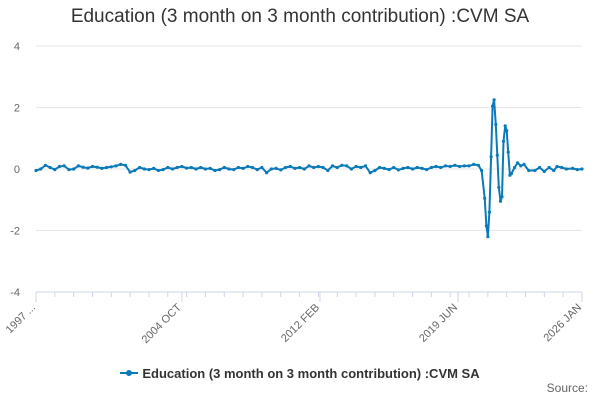  Describe the element at coordinates (438, 323) in the screenshot. I see `x-tick-label: 2019 JUN` at that location.